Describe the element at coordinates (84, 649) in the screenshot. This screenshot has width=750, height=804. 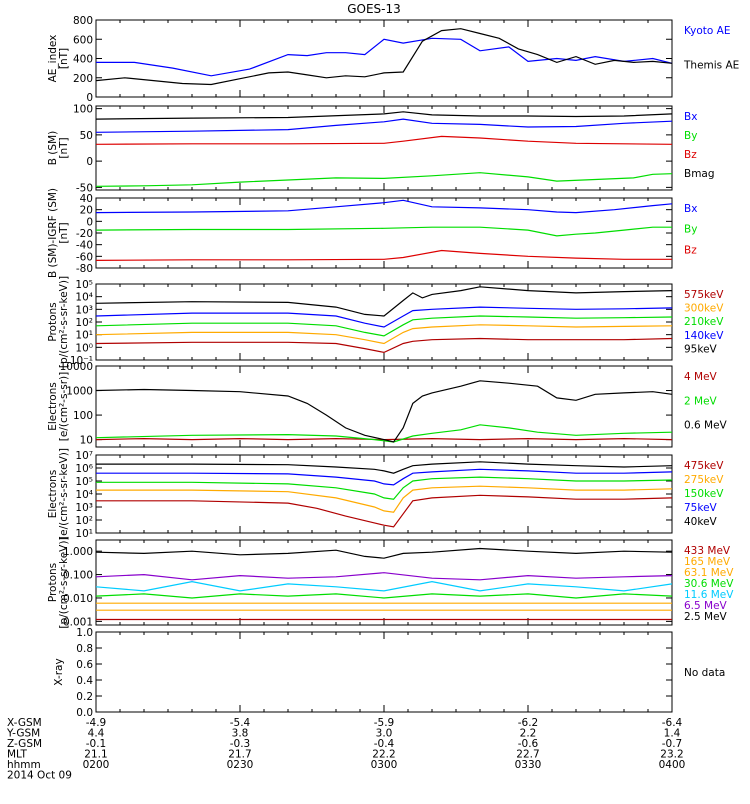
I see `y-tick-label: 0.8` at that location.